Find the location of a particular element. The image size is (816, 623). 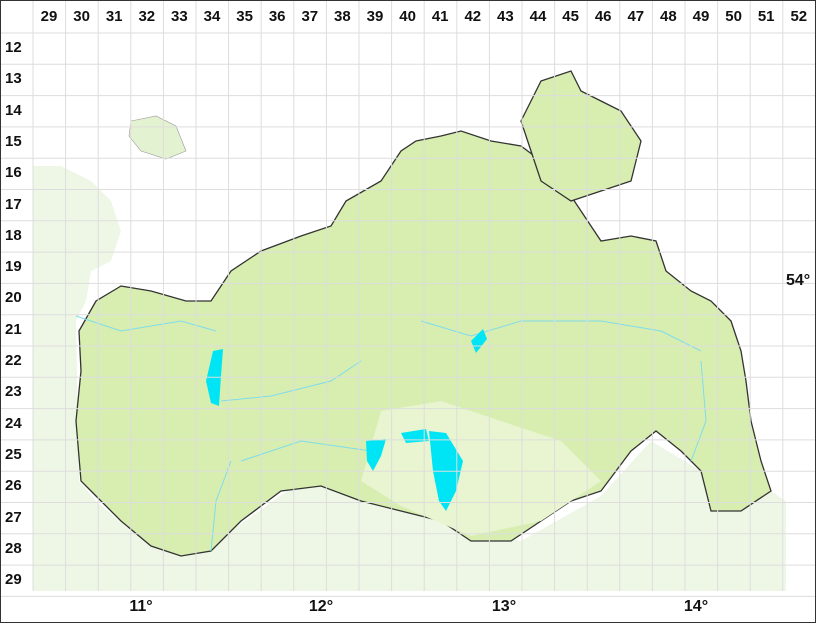

column-label: 33 is located at coordinates (179, 16).